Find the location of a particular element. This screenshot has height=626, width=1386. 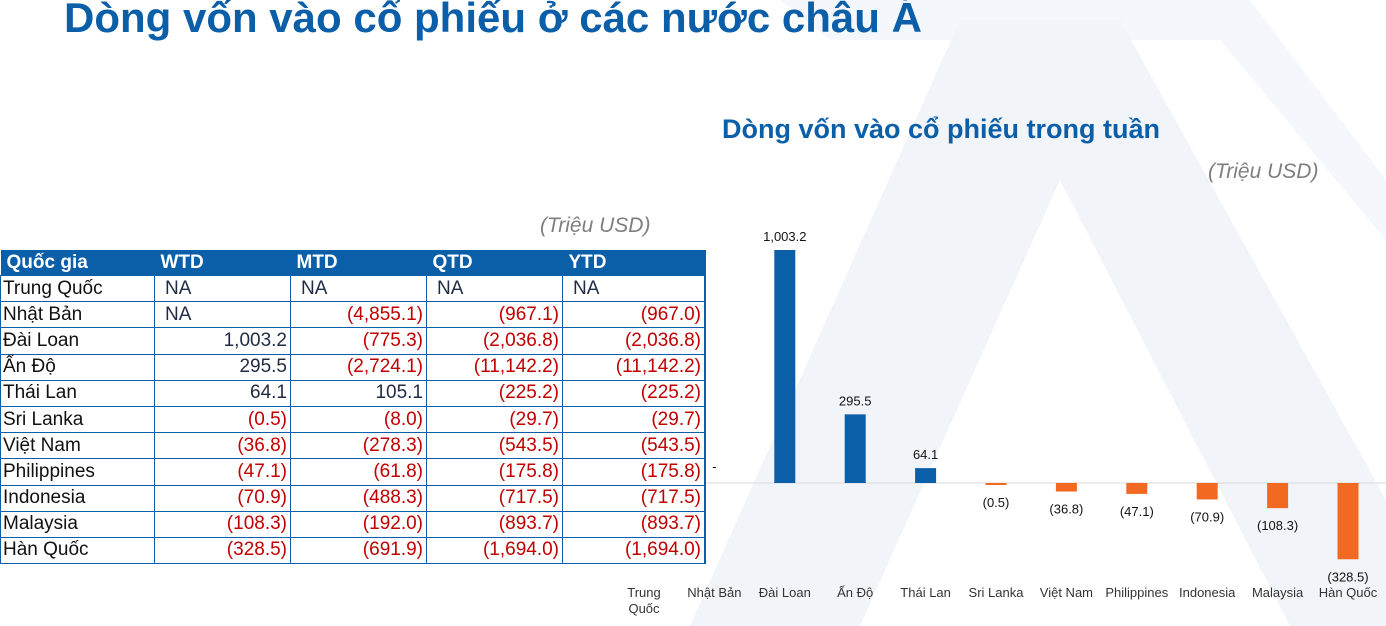

cell-qtd: (225.2) is located at coordinates (494, 393).